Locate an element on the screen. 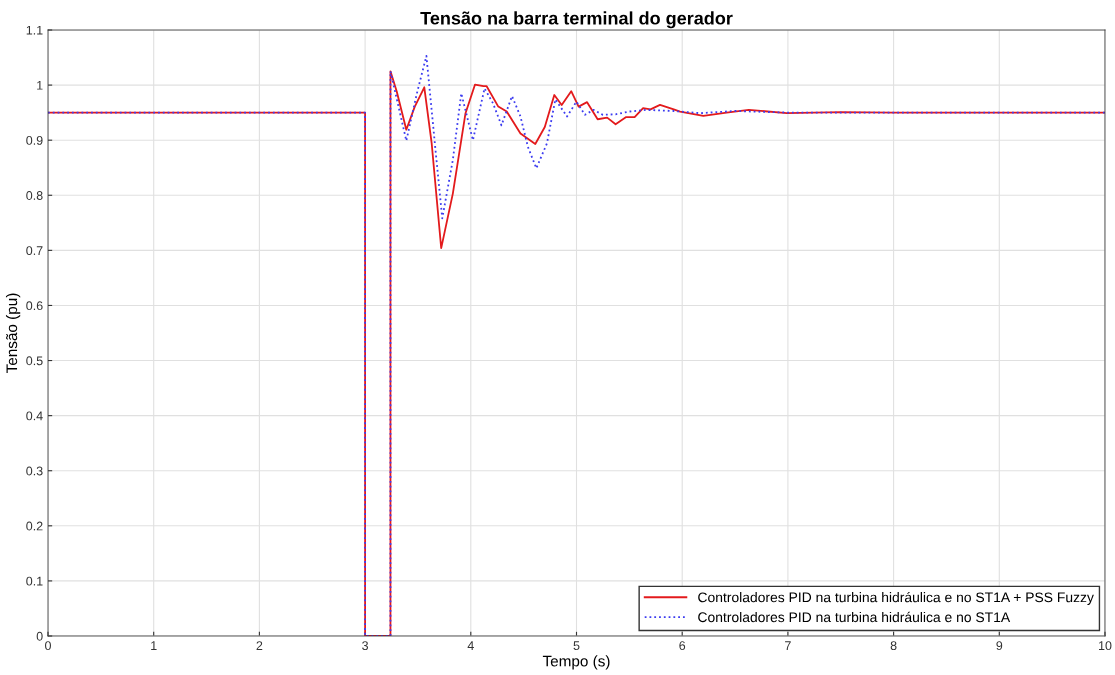 The width and height of the screenshot is (1115, 675). x-tick-label: 2 is located at coordinates (259, 645).